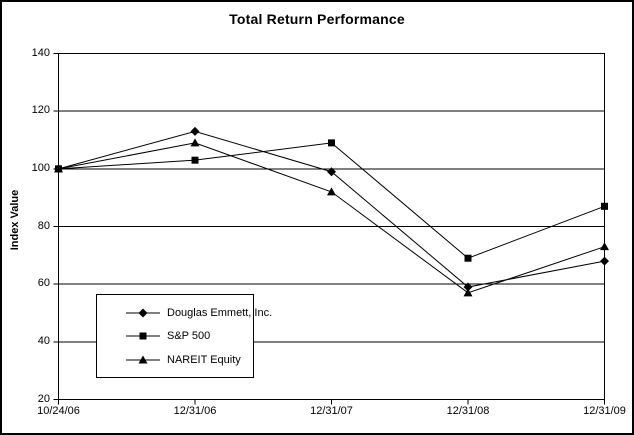  Describe the element at coordinates (331, 411) in the screenshot. I see `x-tick-label: 12/31/07` at that location.